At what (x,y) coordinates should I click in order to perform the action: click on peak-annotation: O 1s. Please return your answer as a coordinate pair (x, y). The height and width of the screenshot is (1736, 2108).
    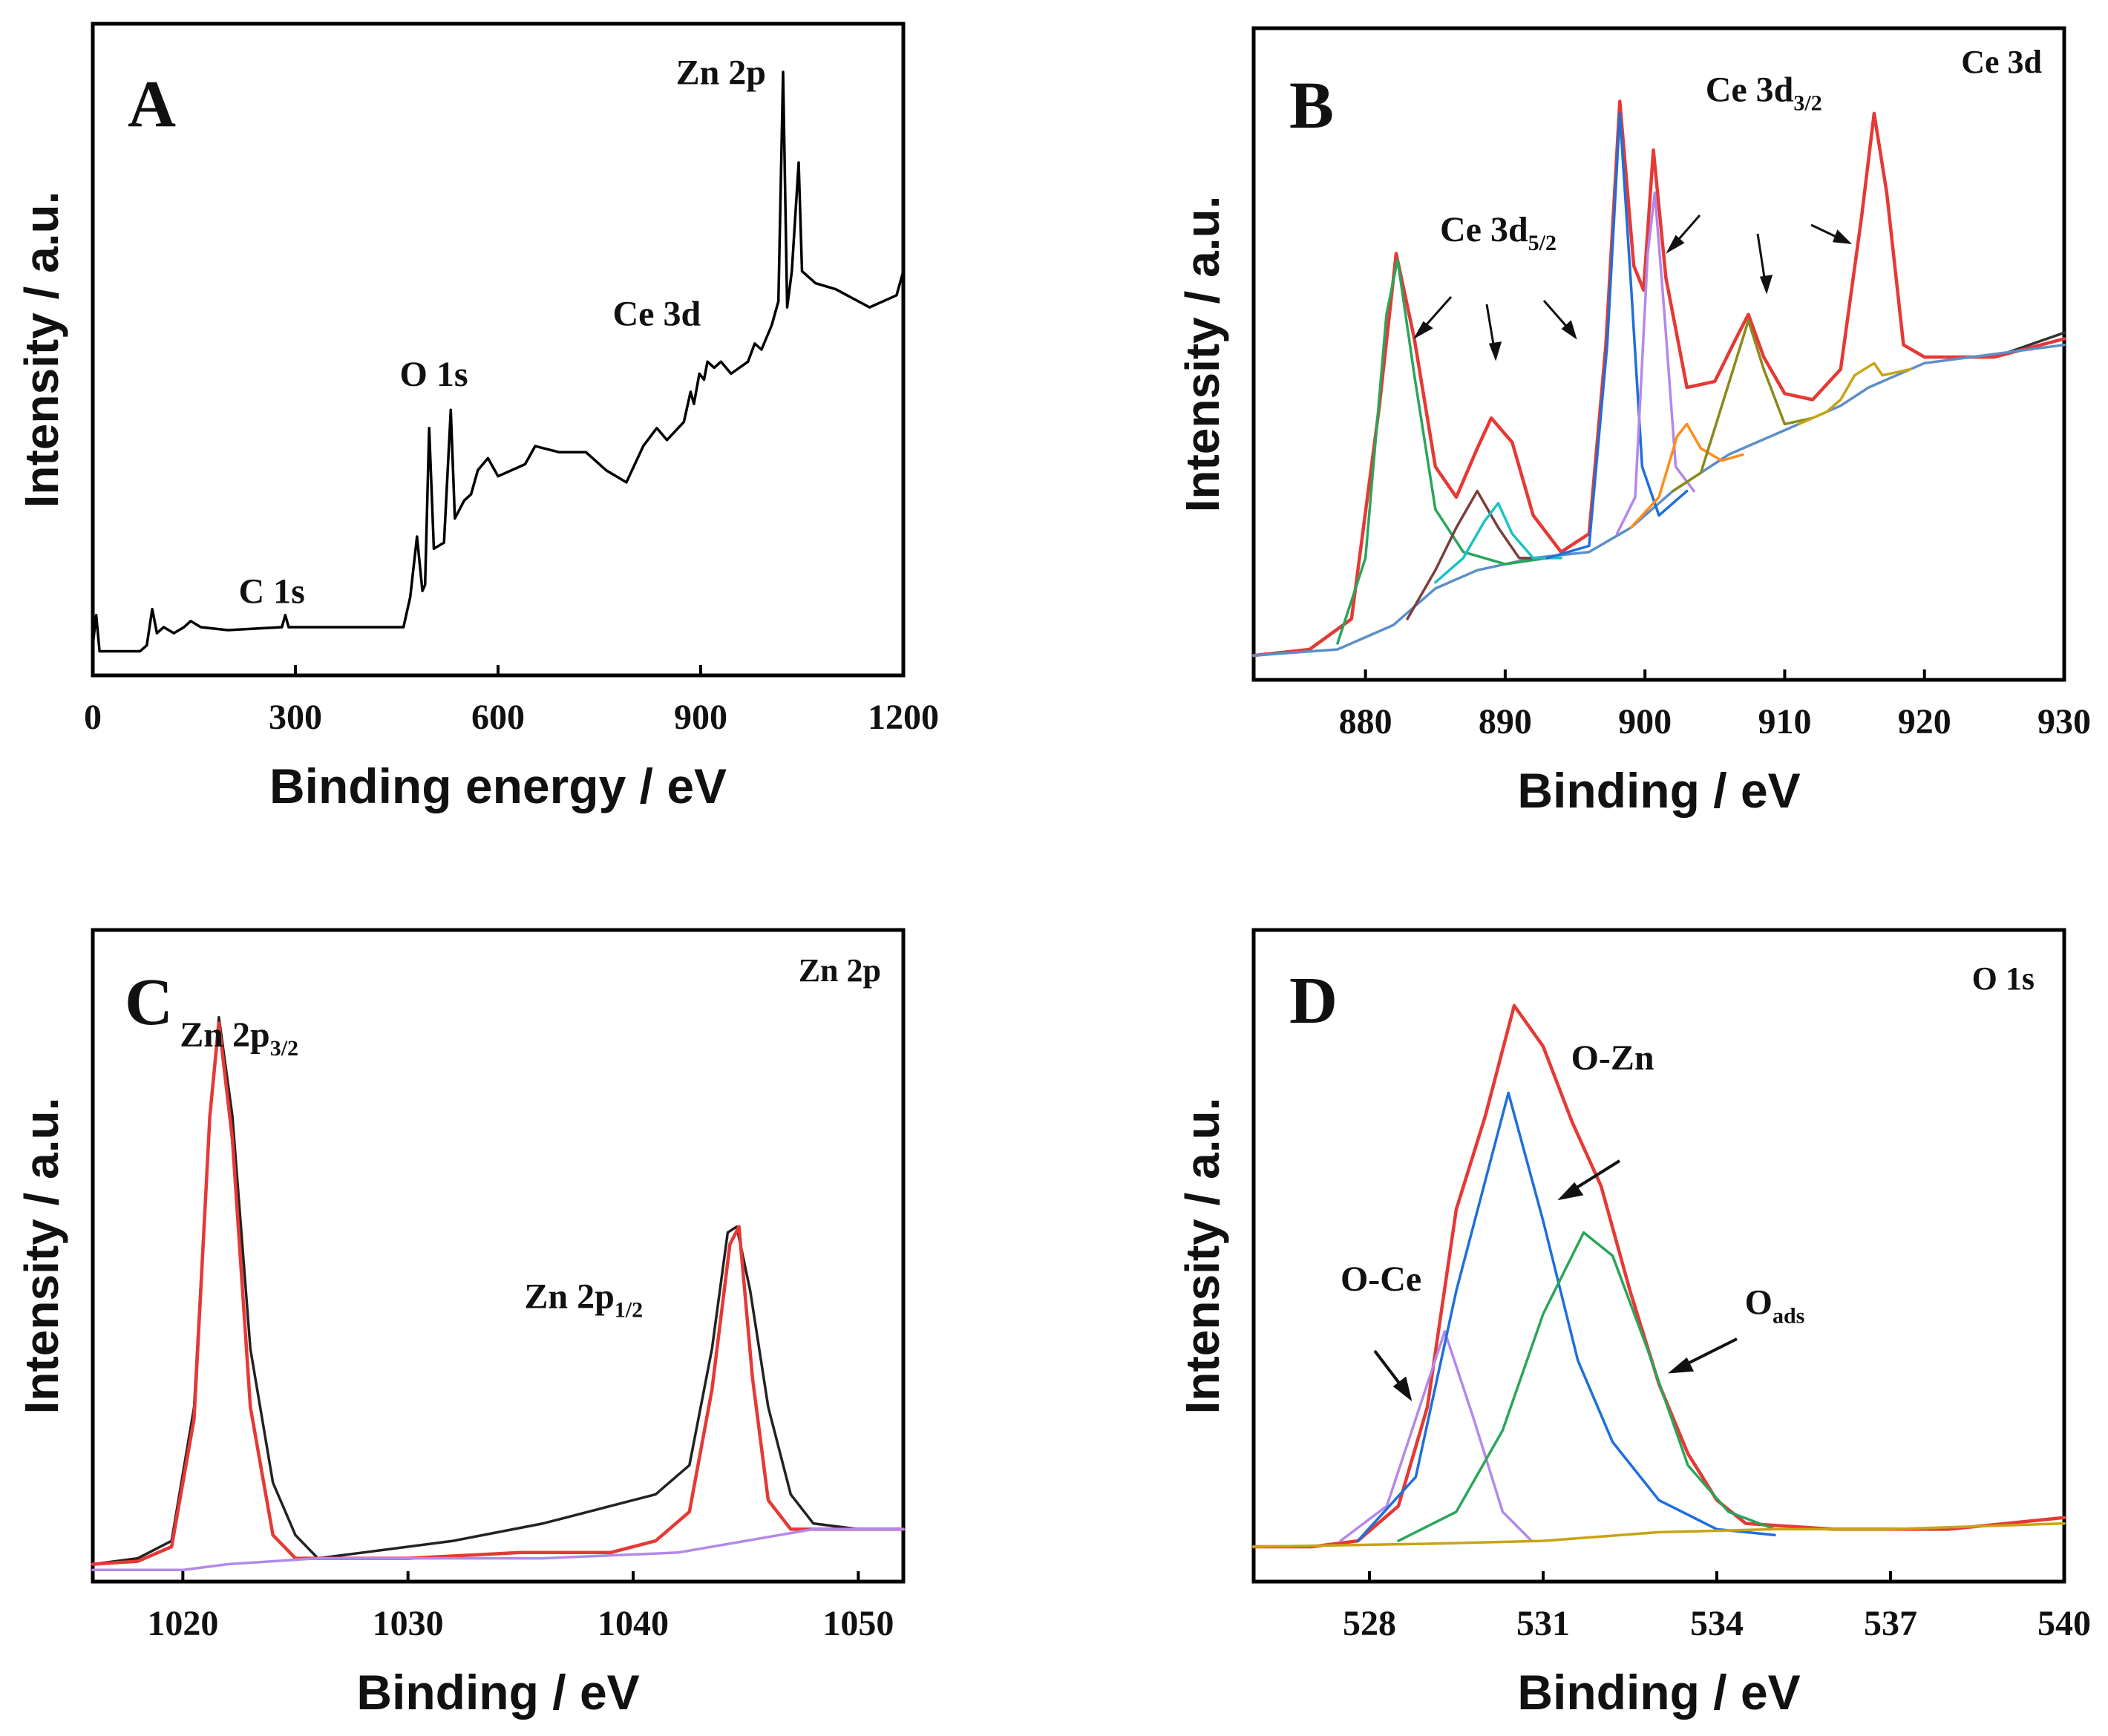
    Looking at the image, I should click on (434, 374).